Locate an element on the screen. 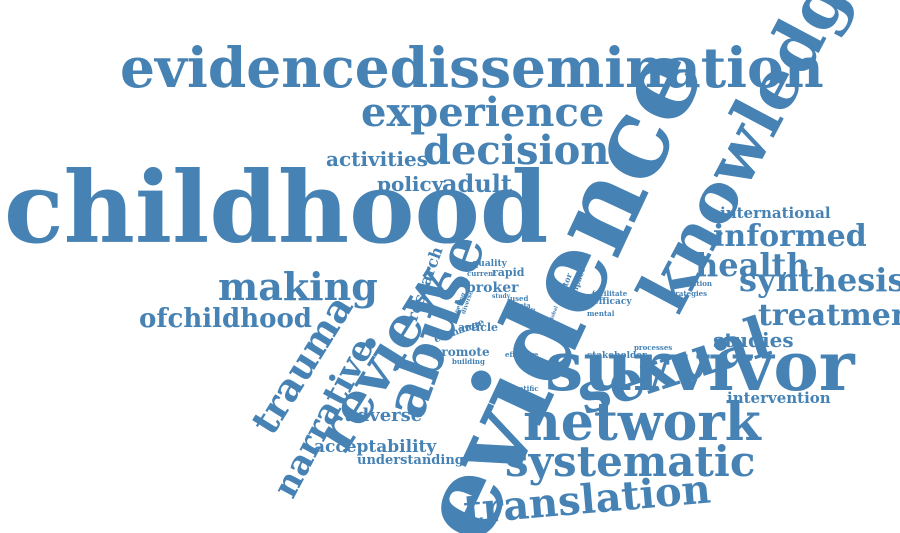  word-evaluation: evaluation is located at coordinates (691, 283).